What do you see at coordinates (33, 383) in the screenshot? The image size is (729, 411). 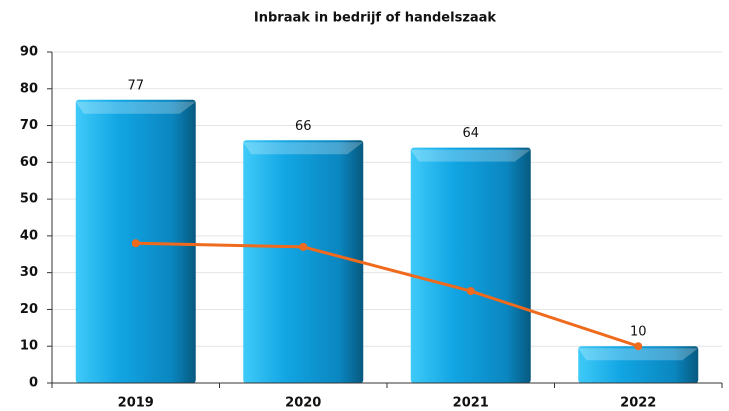 I see `y-tick-label: 0` at bounding box center [33, 383].